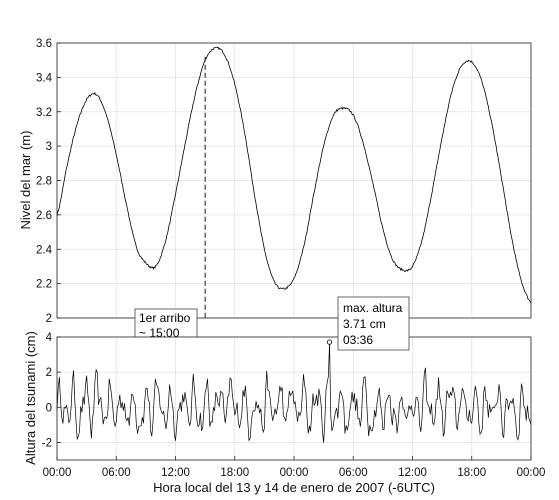 Image resolution: width=559 pixels, height=500 pixels. Describe the element at coordinates (51, 390) in the screenshot. I see `tsunami-y-ticks: -2 0 2 4` at that location.